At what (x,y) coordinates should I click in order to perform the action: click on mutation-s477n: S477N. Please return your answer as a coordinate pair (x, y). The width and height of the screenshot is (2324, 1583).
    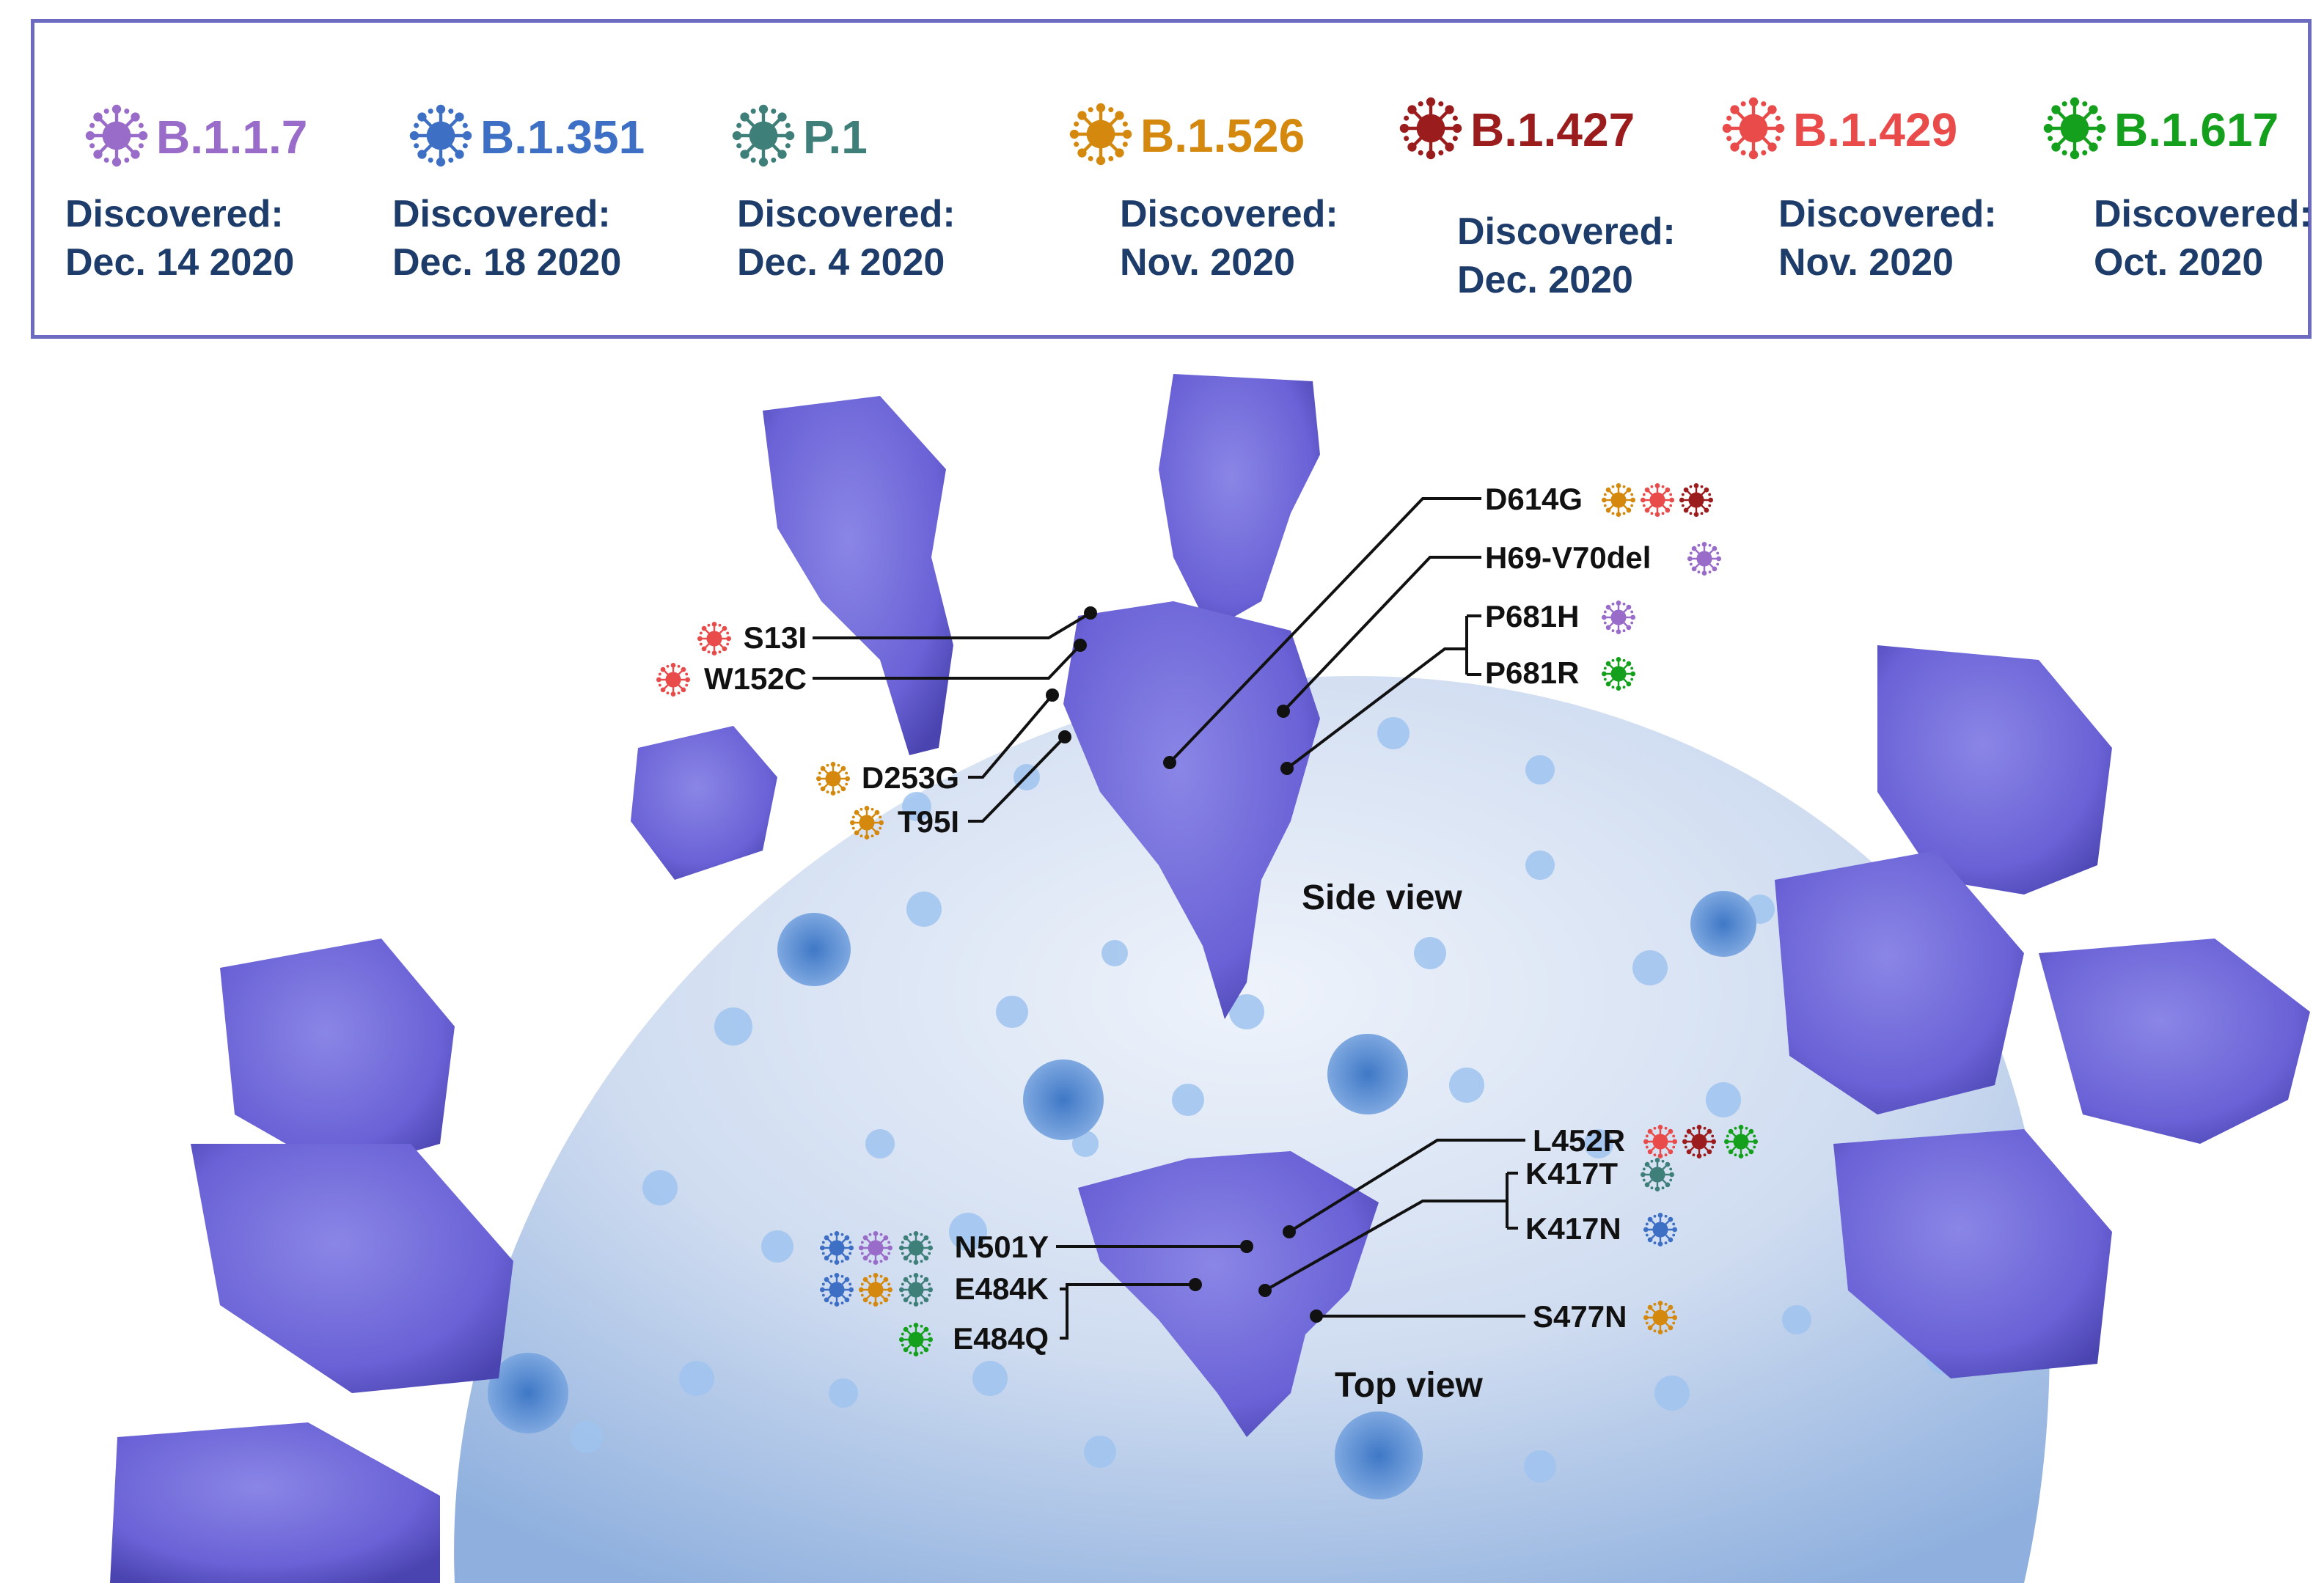
    Looking at the image, I should click on (1580, 1316).